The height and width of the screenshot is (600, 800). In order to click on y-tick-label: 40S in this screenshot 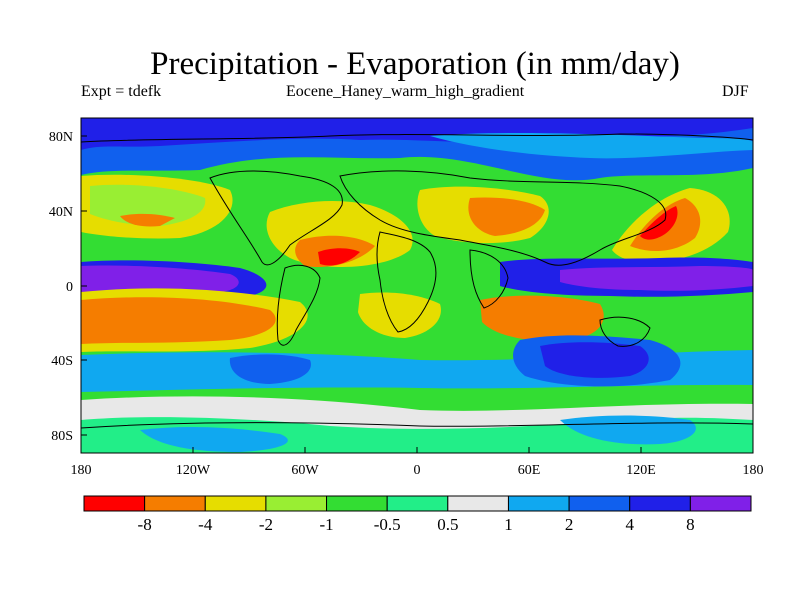, I will do `click(62, 361)`.